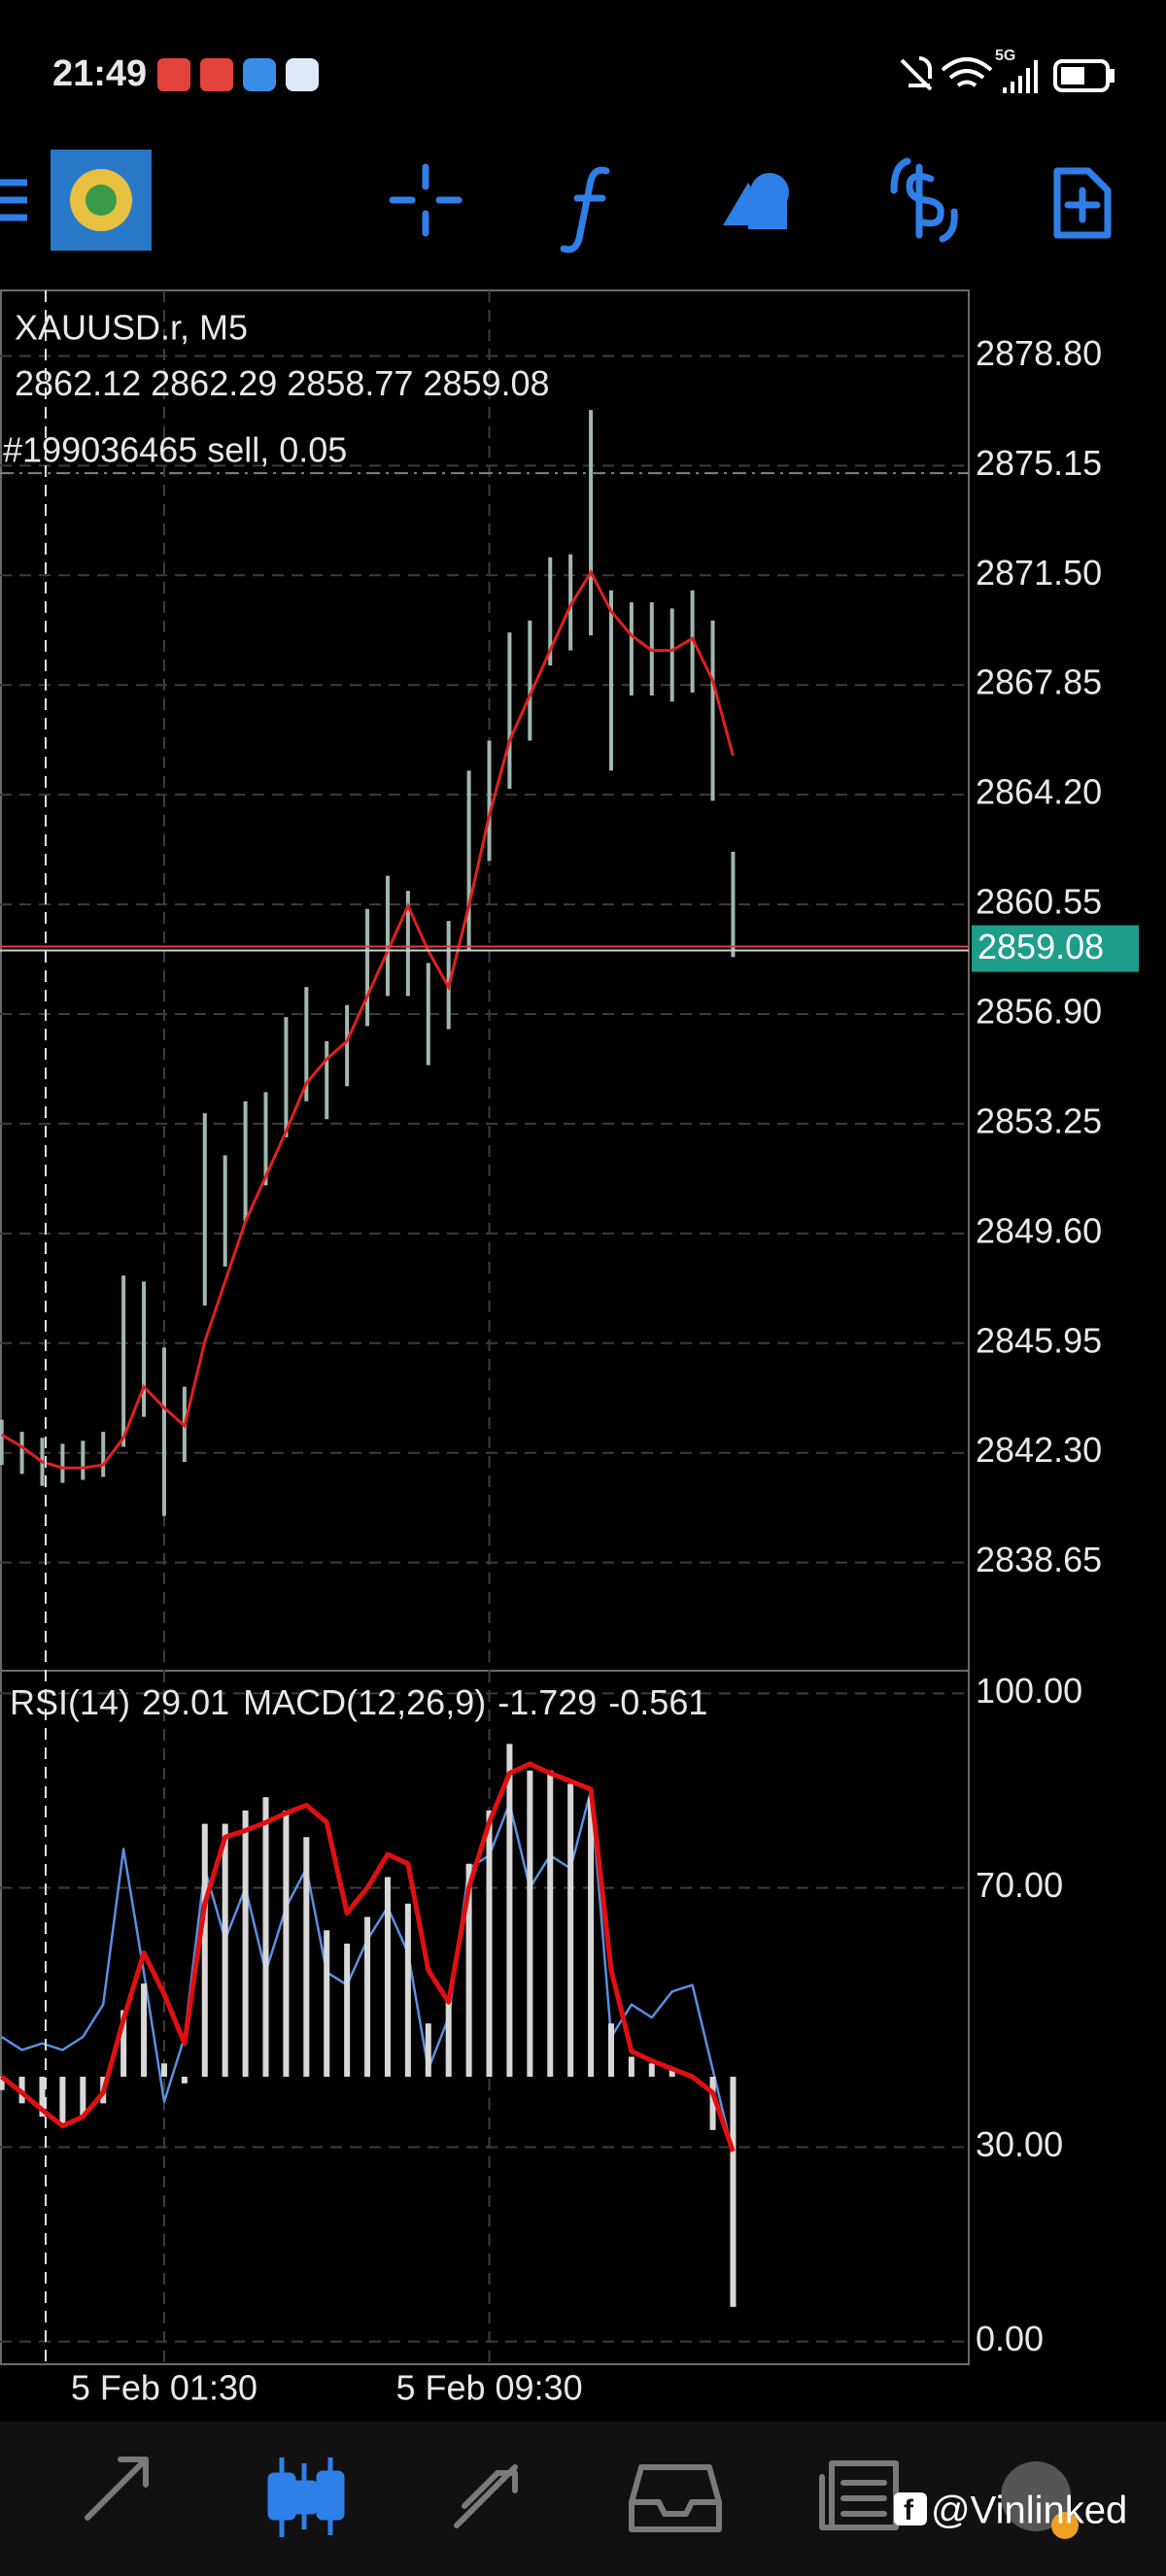 The width and height of the screenshot is (1166, 2576). I want to click on objects-button, so click(756, 201).